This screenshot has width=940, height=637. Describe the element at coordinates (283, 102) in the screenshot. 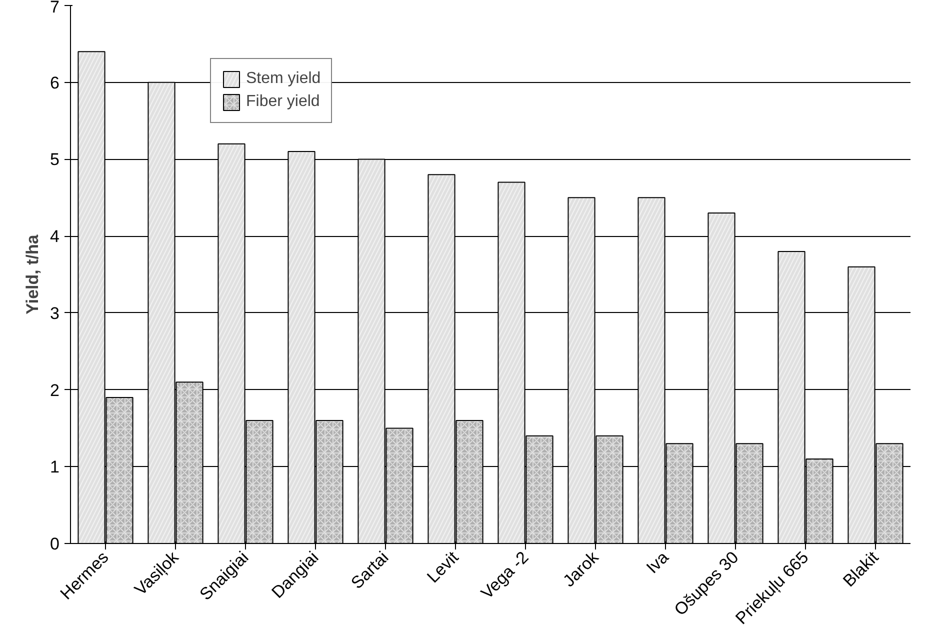

I see `legend-label: Fiber yield` at that location.